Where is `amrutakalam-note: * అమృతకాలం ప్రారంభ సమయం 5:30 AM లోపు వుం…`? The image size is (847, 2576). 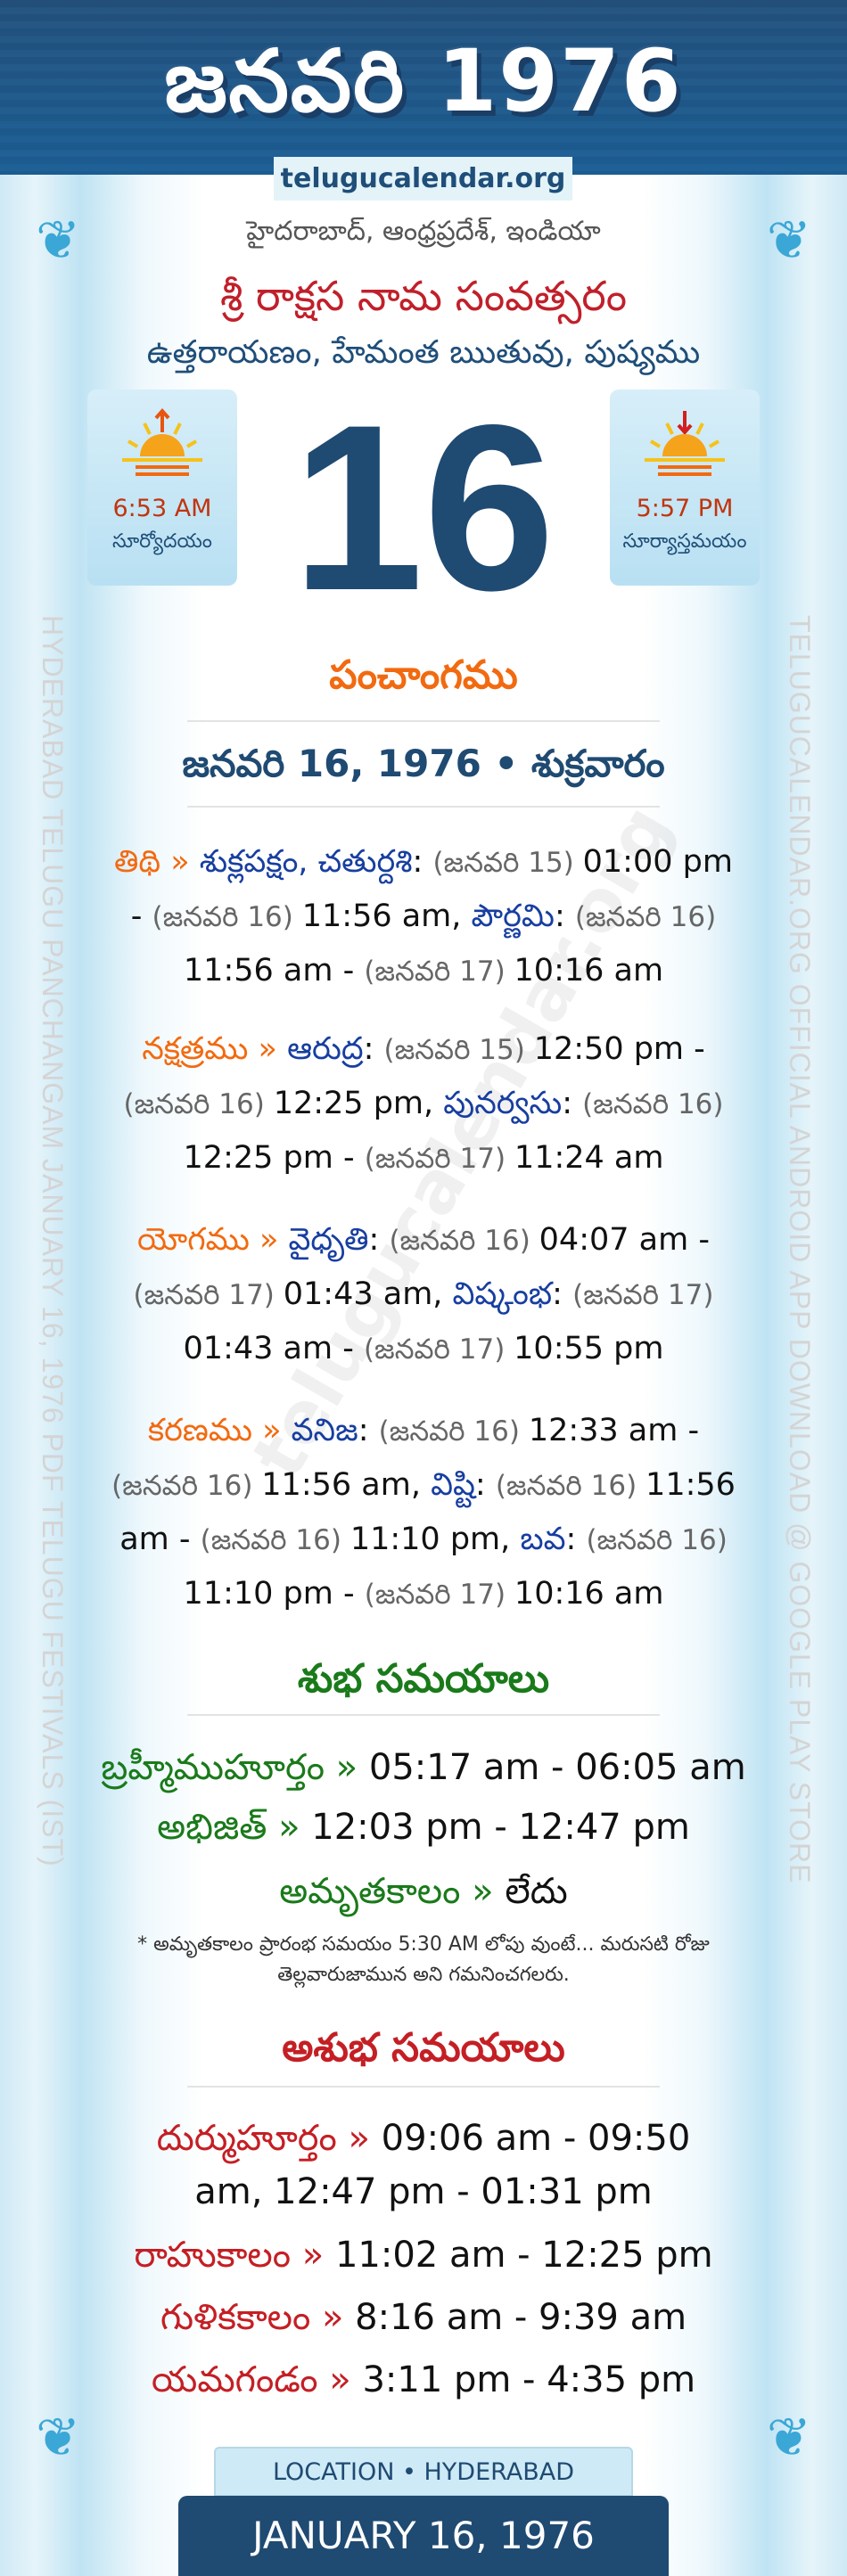
amrutakalam-note: * అమృతకాలం ప్రారంభ సమయం 5:30 AM లోపు వుం… is located at coordinates (424, 1959).